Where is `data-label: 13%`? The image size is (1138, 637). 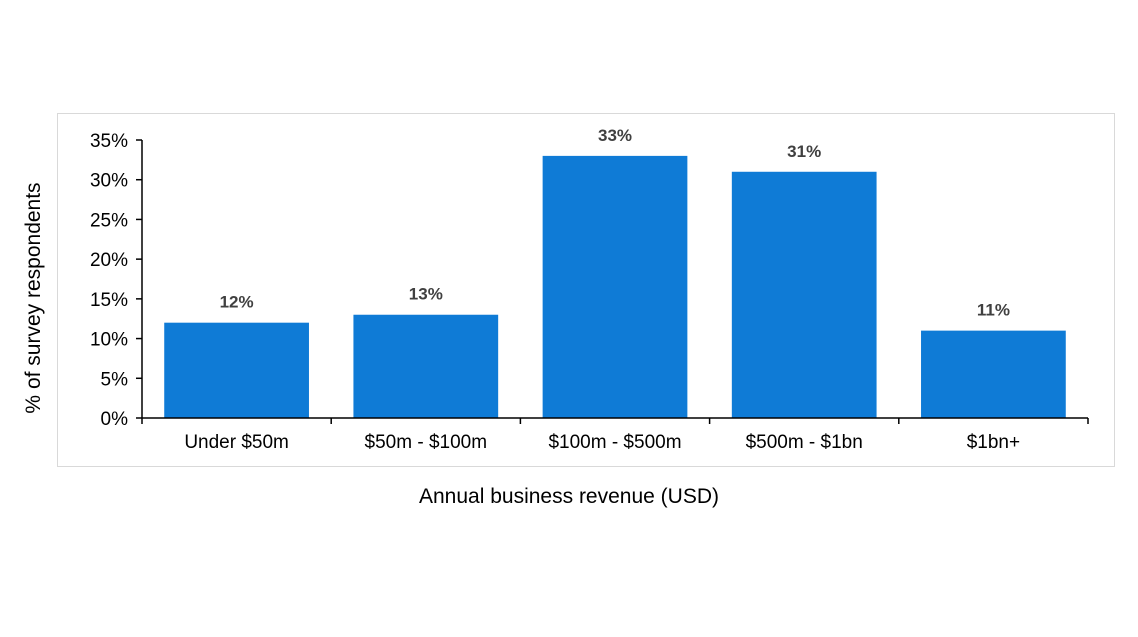
data-label: 13% is located at coordinates (426, 294).